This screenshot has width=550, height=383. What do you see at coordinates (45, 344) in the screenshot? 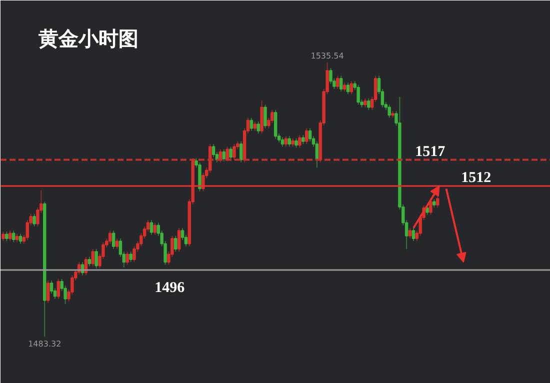
I see `annotation: 1483.32` at bounding box center [45, 344].